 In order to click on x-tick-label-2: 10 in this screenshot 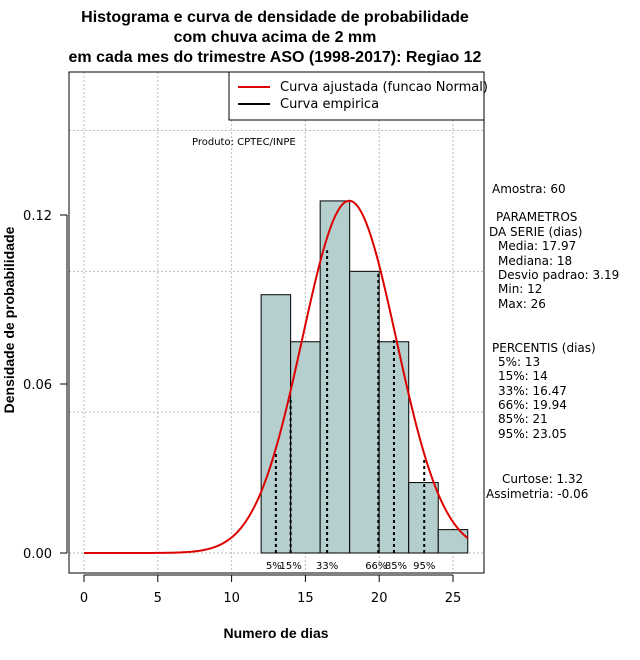, I will do `click(231, 598)`.